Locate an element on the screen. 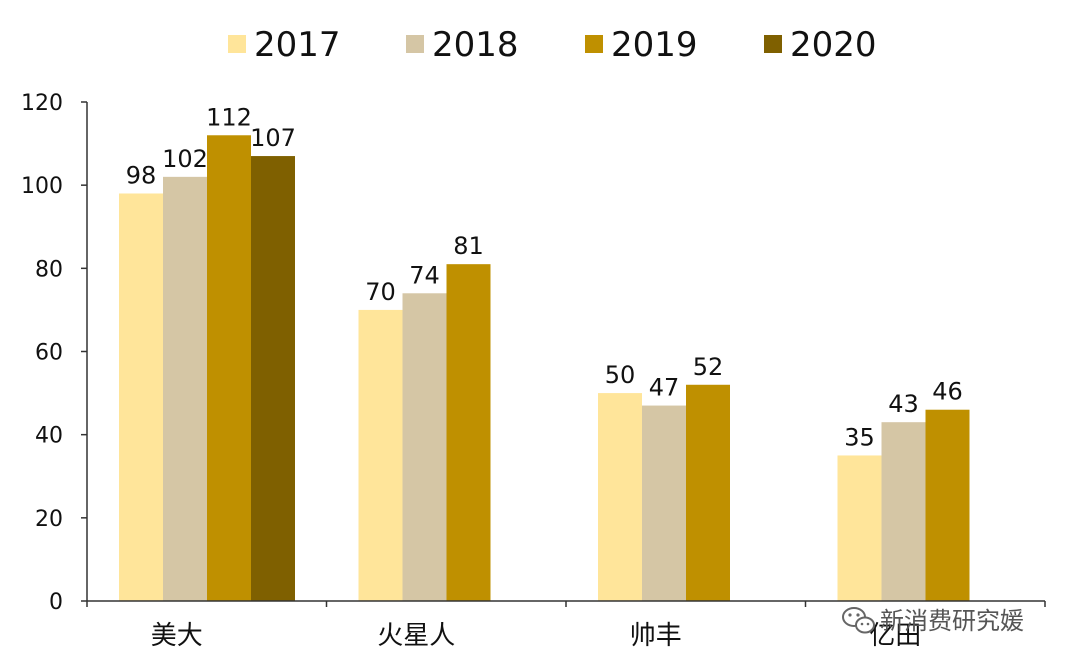 This screenshot has height=670, width=1080. legend-swatch-2019 is located at coordinates (594, 44).